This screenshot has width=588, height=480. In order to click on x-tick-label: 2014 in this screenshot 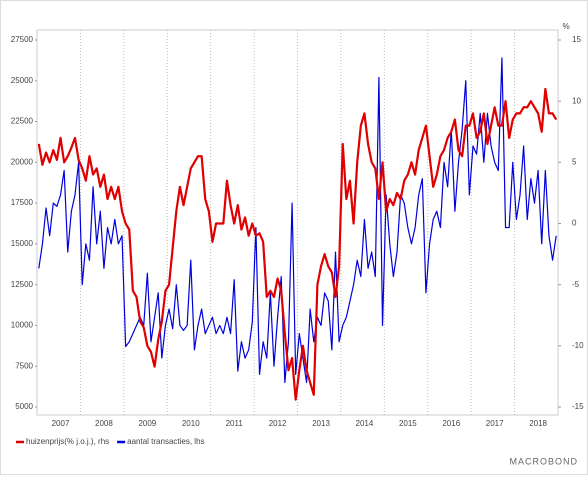, I will do `click(365, 423)`.